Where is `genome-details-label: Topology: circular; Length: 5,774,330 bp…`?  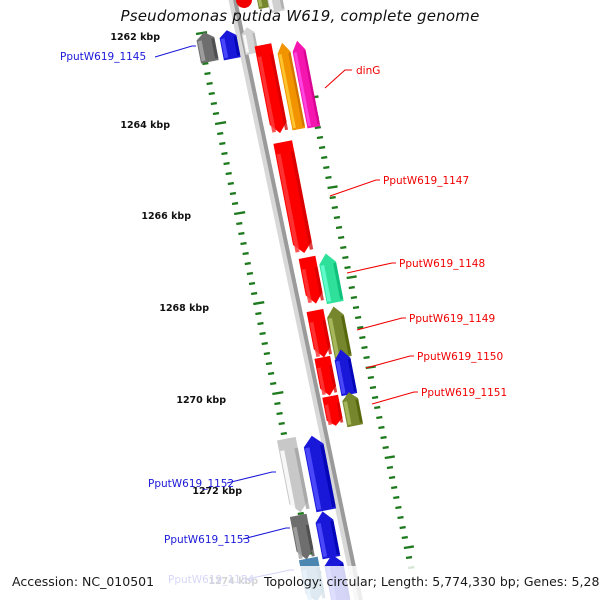
genome-details-label: Topology: circular; Length: 5,774,330 bp… is located at coordinates (431, 581).